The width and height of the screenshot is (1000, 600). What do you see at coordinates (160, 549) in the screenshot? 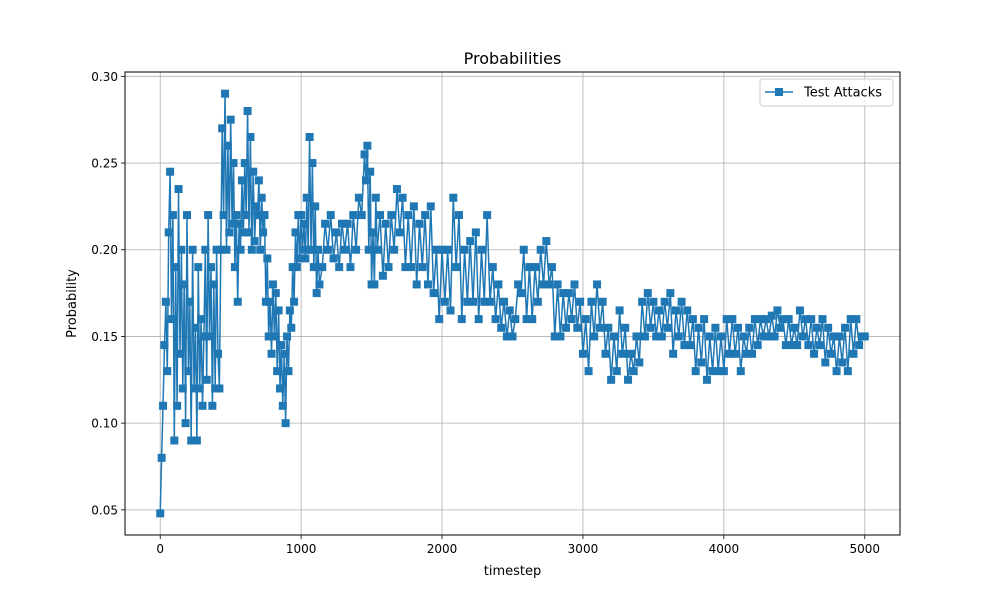
I see `x-tick-label: 0` at bounding box center [160, 549].